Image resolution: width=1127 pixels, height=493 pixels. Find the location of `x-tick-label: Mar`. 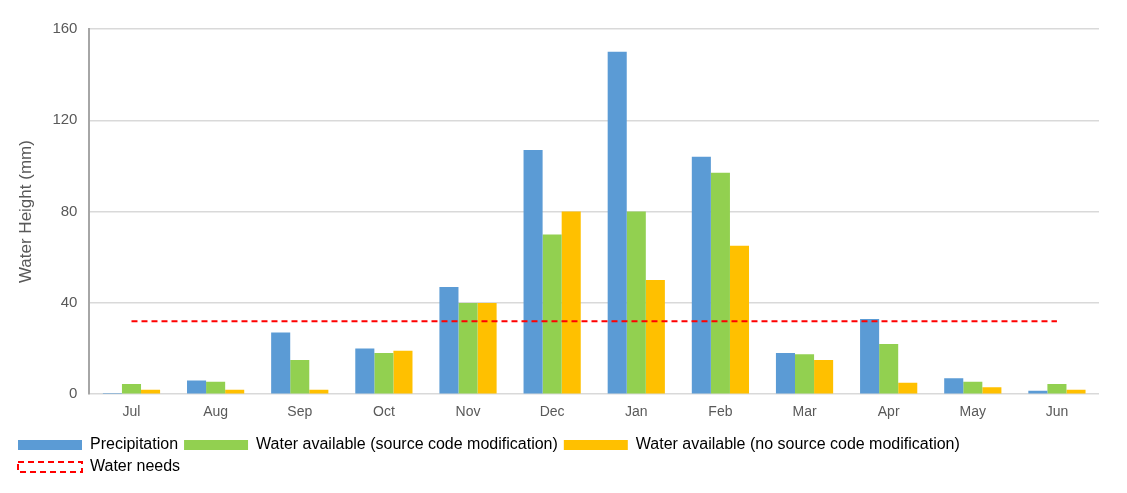

x-tick-label: Mar is located at coordinates (804, 411).